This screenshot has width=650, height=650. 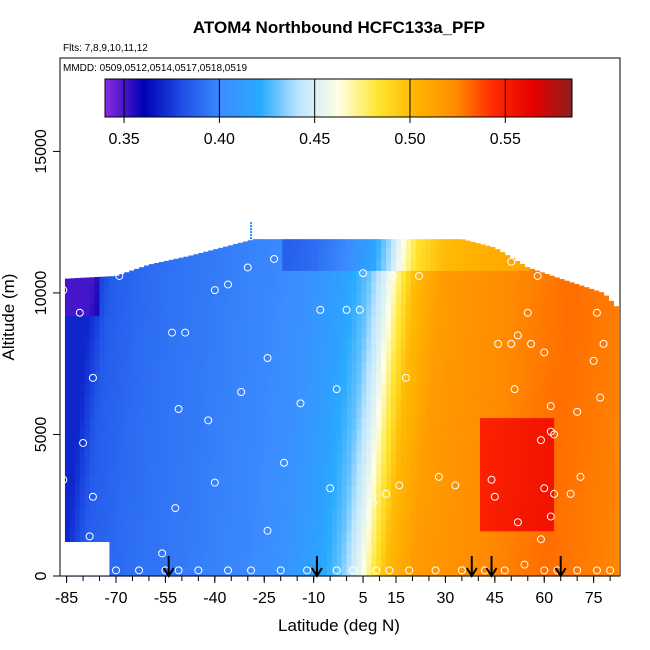 I want to click on x-tick-label: -85, so click(x=66, y=598).